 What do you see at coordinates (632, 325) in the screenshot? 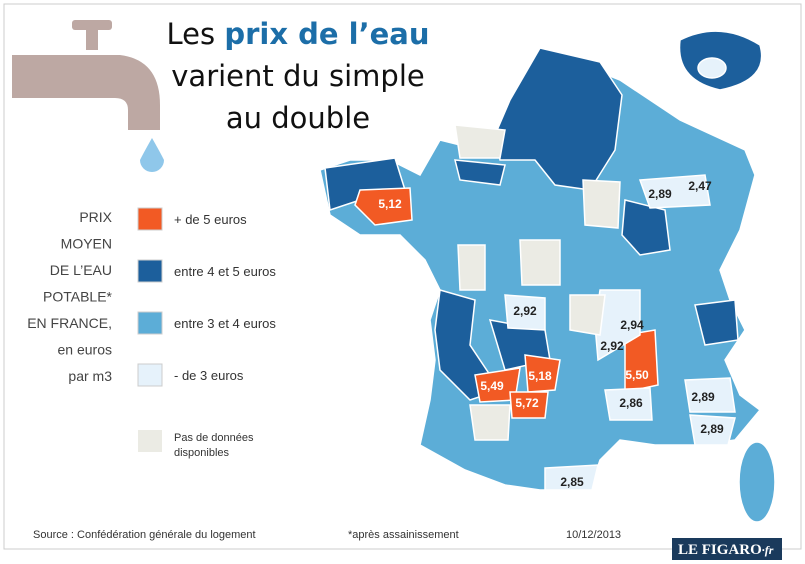
I see `map-value-label: 2,94` at bounding box center [632, 325].